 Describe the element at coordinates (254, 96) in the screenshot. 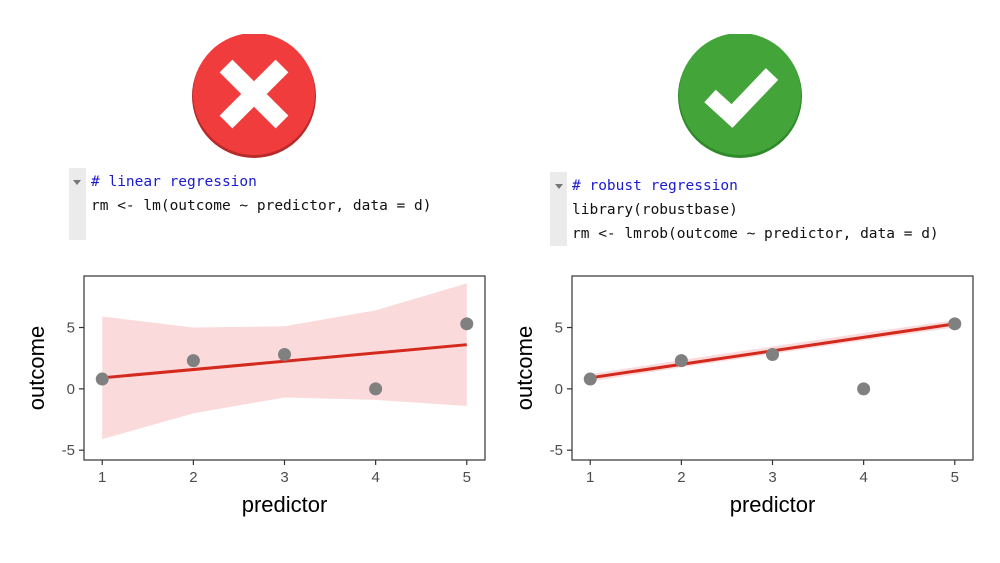

I see `cross-icon` at that location.